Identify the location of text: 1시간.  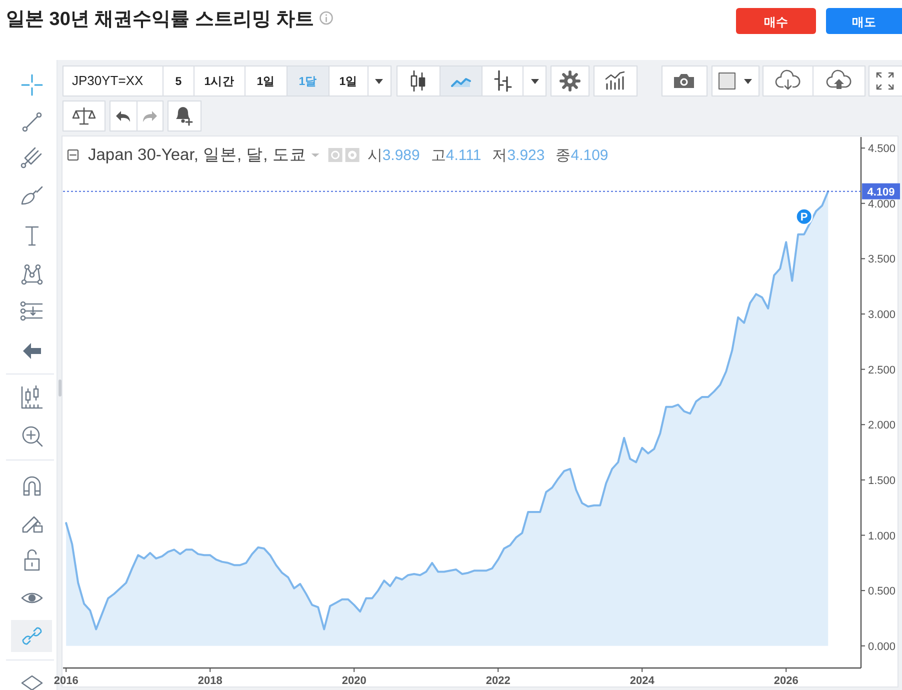
(219, 81).